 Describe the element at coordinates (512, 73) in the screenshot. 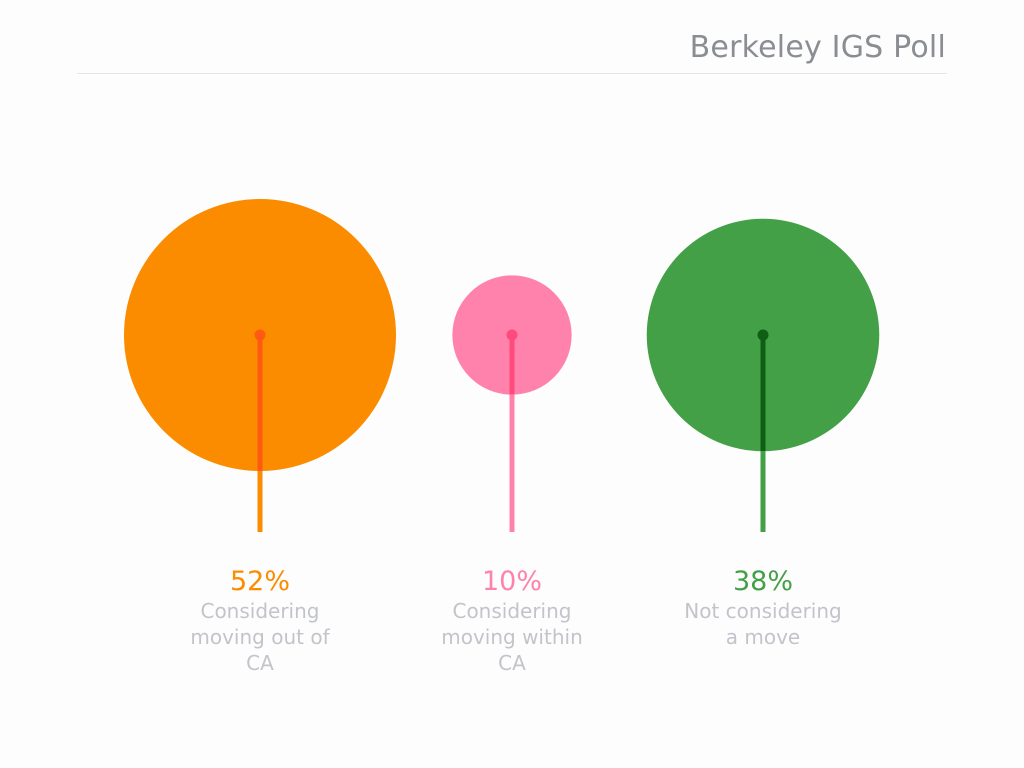

I see `header-divider` at that location.